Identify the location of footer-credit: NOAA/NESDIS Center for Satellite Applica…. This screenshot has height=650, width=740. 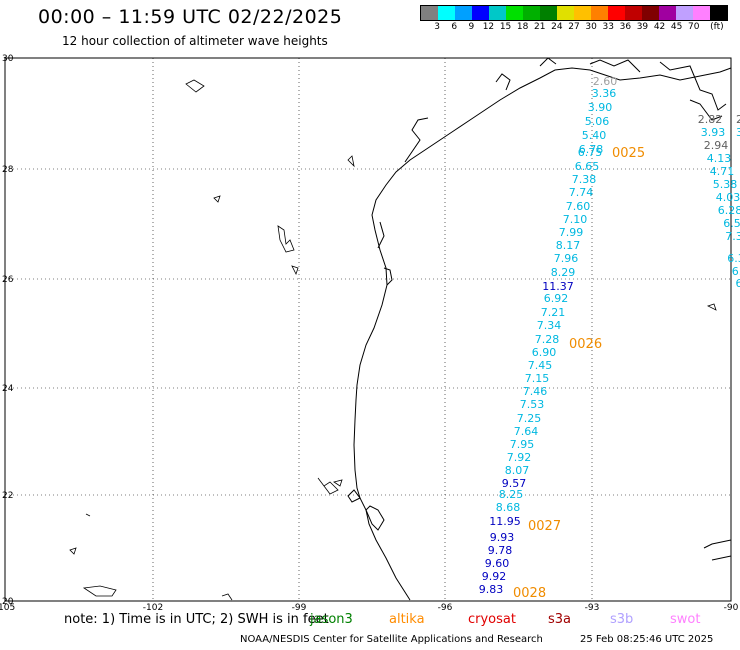
(476, 639).